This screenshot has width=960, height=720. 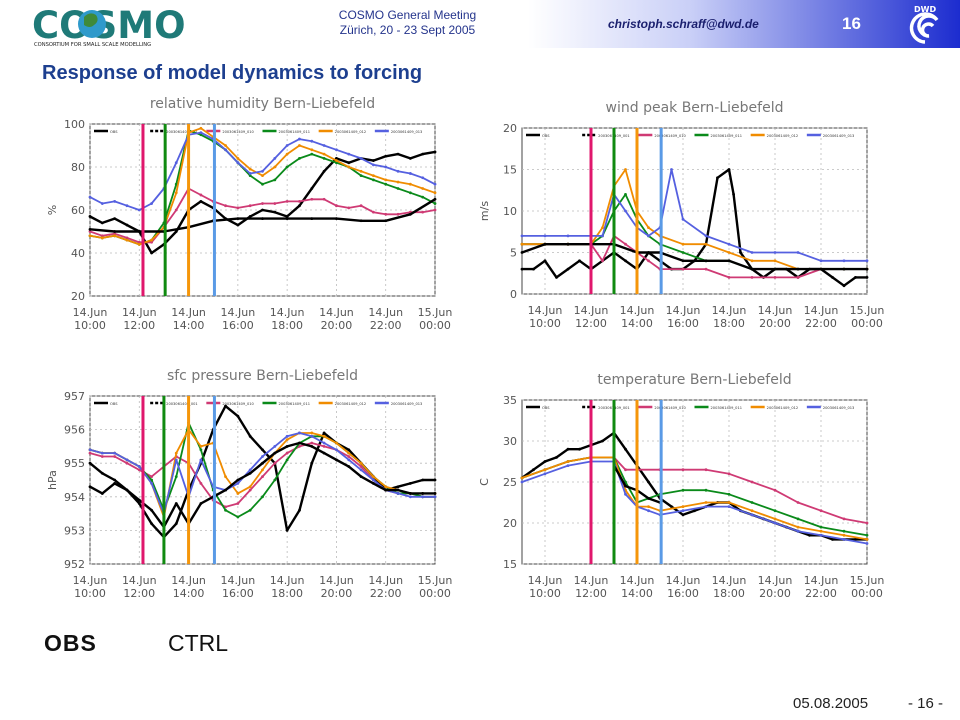 I want to click on meeting-place-date: Zürich, 20 - 23 Sept 2005, so click(x=407, y=30).